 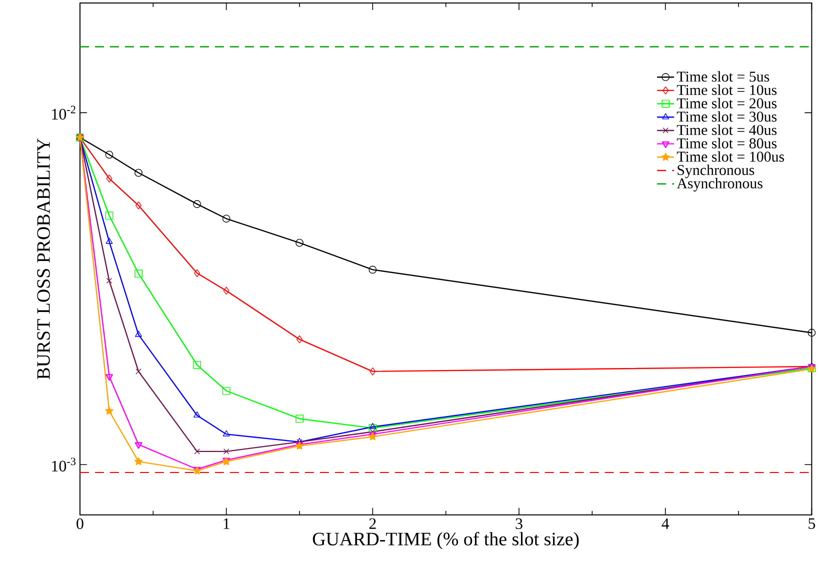 I want to click on x-tick-label: 0, so click(x=80, y=524).